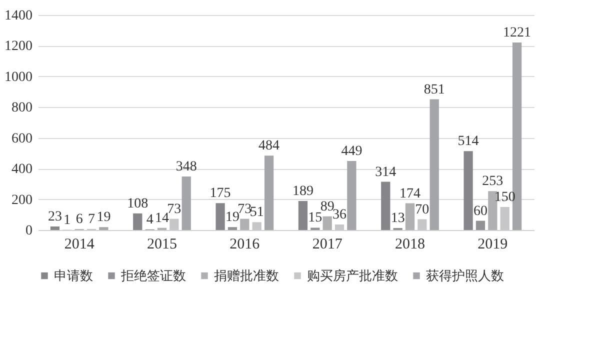  Describe the element at coordinates (220, 194) in the screenshot. I see `data-label: 175` at that location.